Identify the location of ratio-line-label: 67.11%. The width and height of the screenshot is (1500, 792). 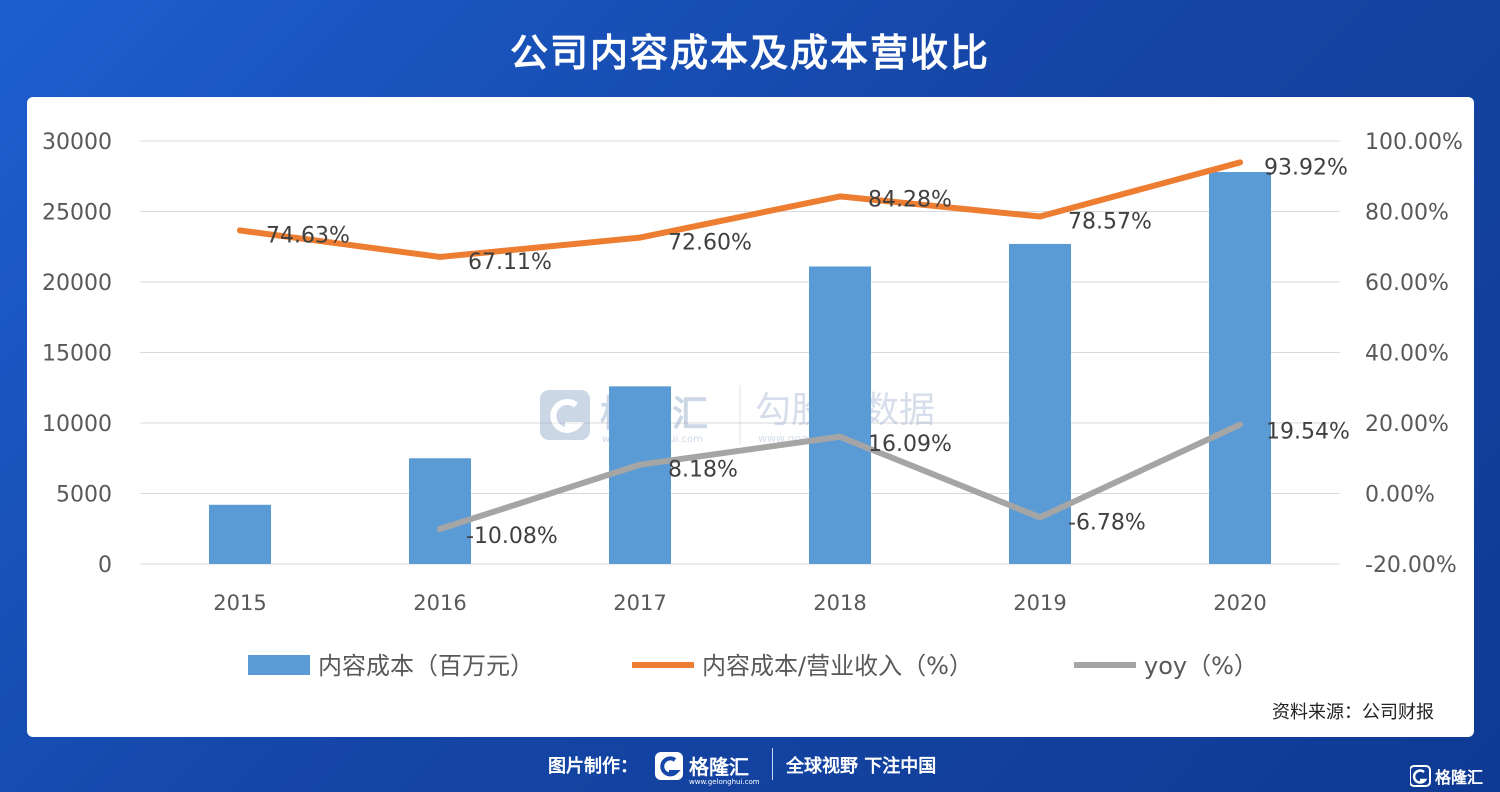
(510, 262).